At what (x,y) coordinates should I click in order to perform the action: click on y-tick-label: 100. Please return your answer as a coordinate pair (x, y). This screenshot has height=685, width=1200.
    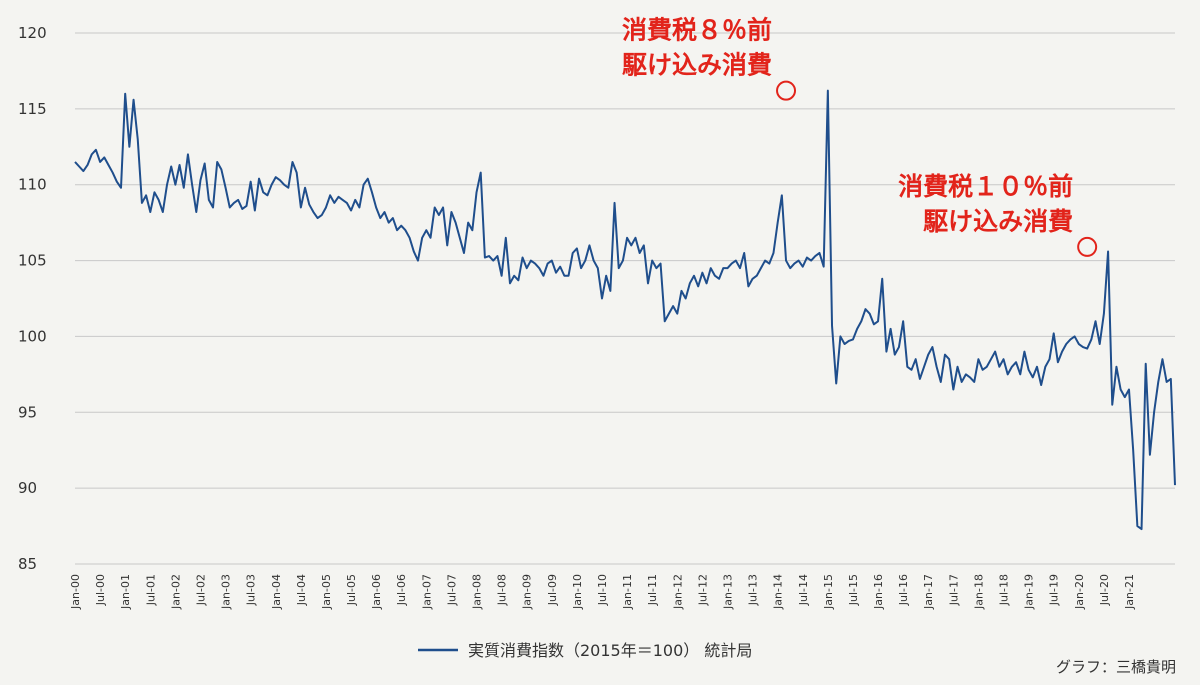
    Looking at the image, I should click on (32, 336).